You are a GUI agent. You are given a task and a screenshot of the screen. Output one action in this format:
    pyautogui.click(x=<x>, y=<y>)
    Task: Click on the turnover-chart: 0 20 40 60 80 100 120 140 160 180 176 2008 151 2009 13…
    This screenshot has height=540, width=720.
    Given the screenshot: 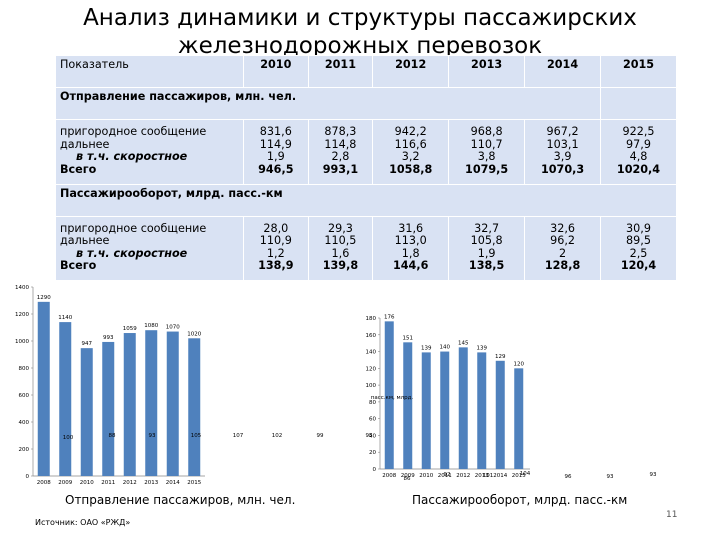 What is the action you would take?
    pyautogui.click(x=511, y=398)
    